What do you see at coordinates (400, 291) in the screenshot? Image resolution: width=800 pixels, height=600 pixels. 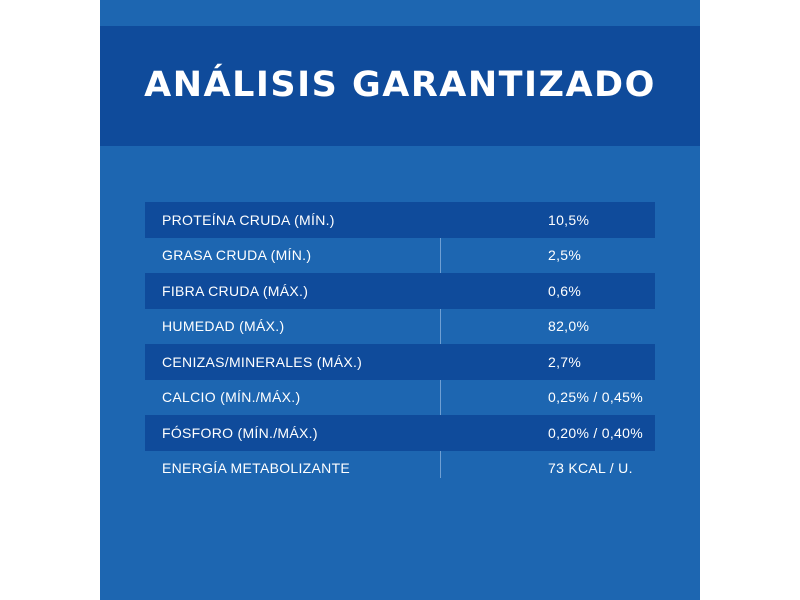 I see `table-row: FIBRA CRUDA (MÁX.) 0,6%` at bounding box center [400, 291].